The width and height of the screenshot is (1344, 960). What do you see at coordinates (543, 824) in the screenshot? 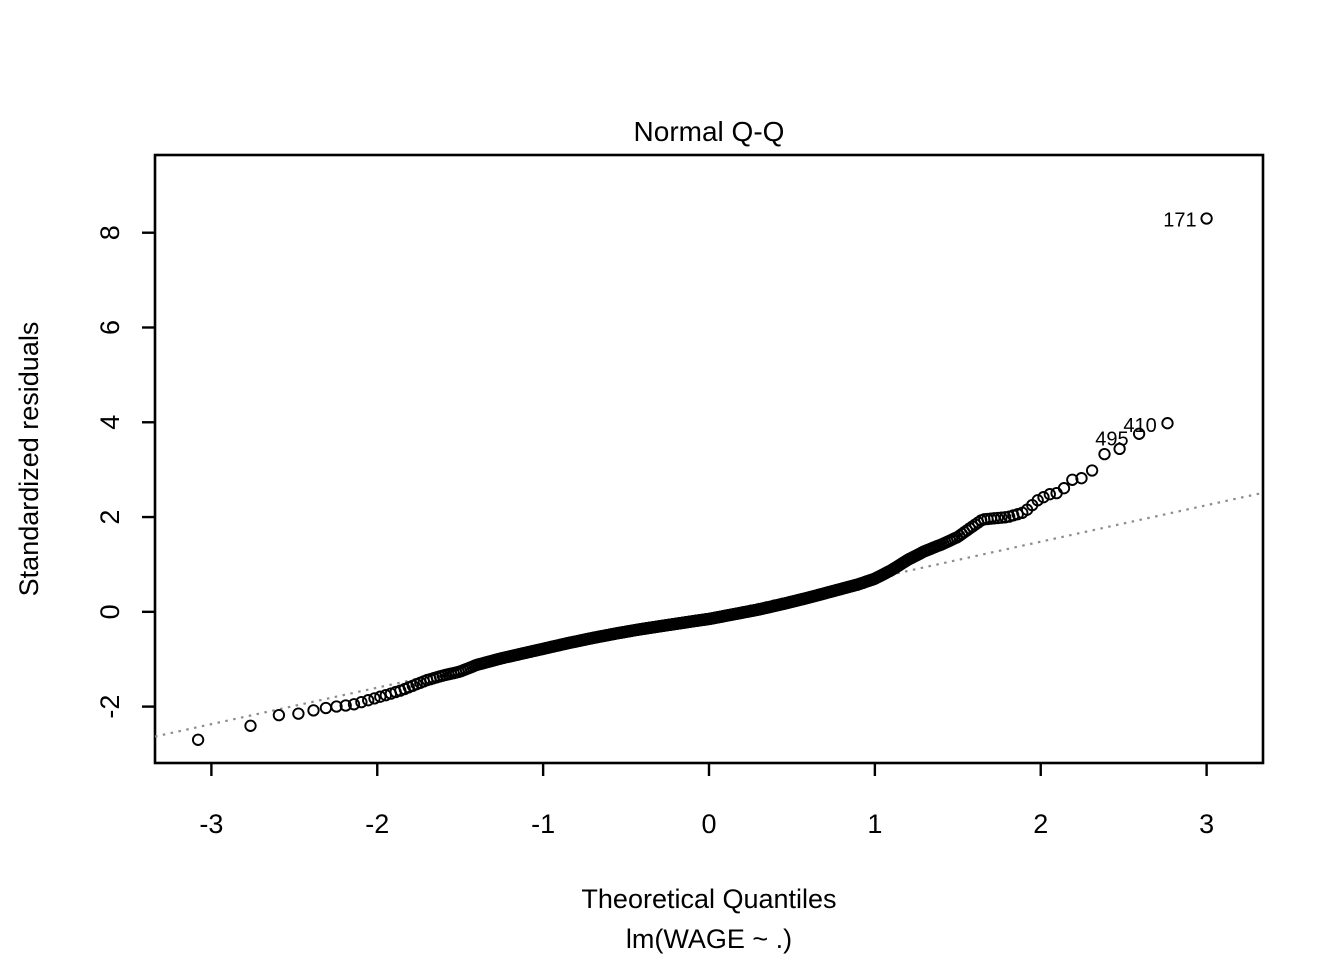
I see `x-tick-label: -1` at bounding box center [543, 824].